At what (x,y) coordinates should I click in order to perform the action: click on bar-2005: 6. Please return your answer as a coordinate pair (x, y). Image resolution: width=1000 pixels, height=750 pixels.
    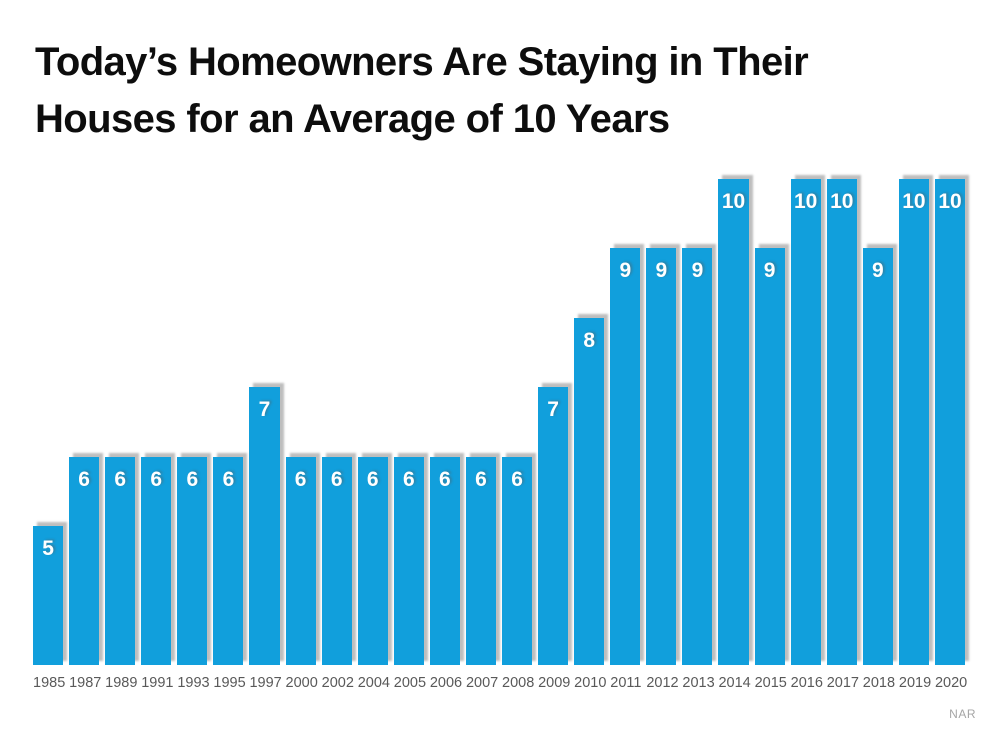
    Looking at the image, I should click on (408, 560).